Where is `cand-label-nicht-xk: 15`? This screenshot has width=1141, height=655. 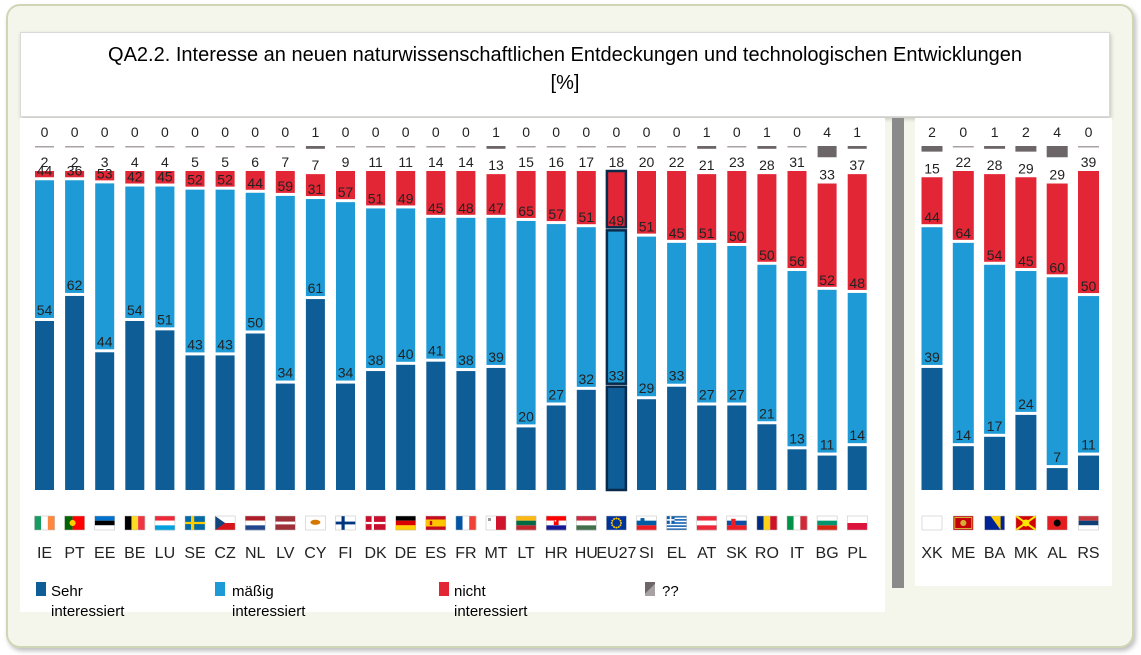
cand-label-nicht-xk: 15 is located at coordinates (932, 168).